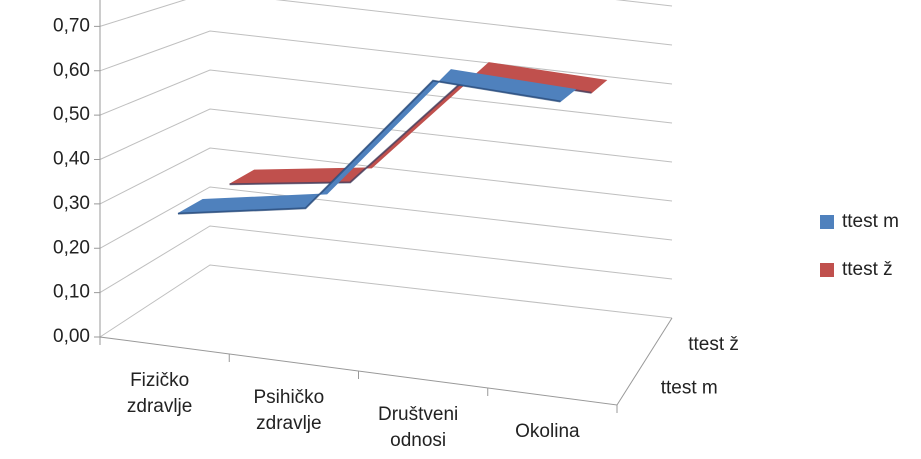 The width and height of the screenshot is (921, 459). What do you see at coordinates (867, 269) in the screenshot?
I see `legend-label: ttest ž` at bounding box center [867, 269].